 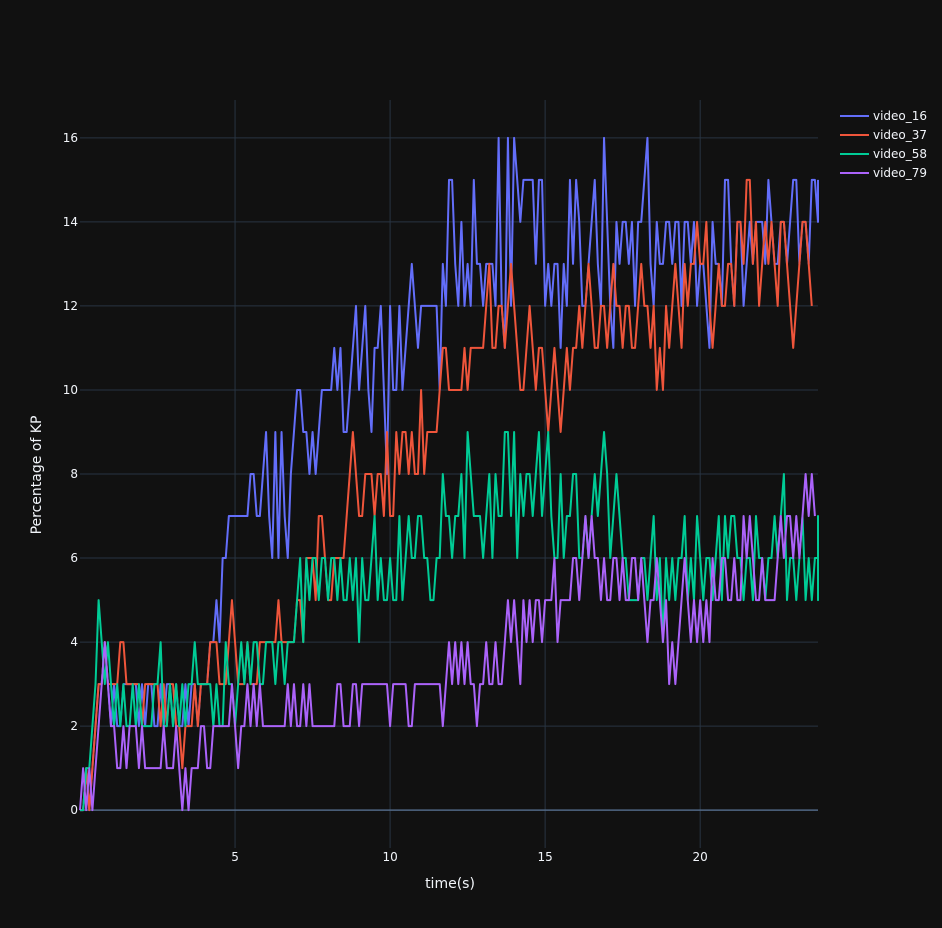 What do you see at coordinates (70, 390) in the screenshot?
I see `y-tick-label: 10` at bounding box center [70, 390].